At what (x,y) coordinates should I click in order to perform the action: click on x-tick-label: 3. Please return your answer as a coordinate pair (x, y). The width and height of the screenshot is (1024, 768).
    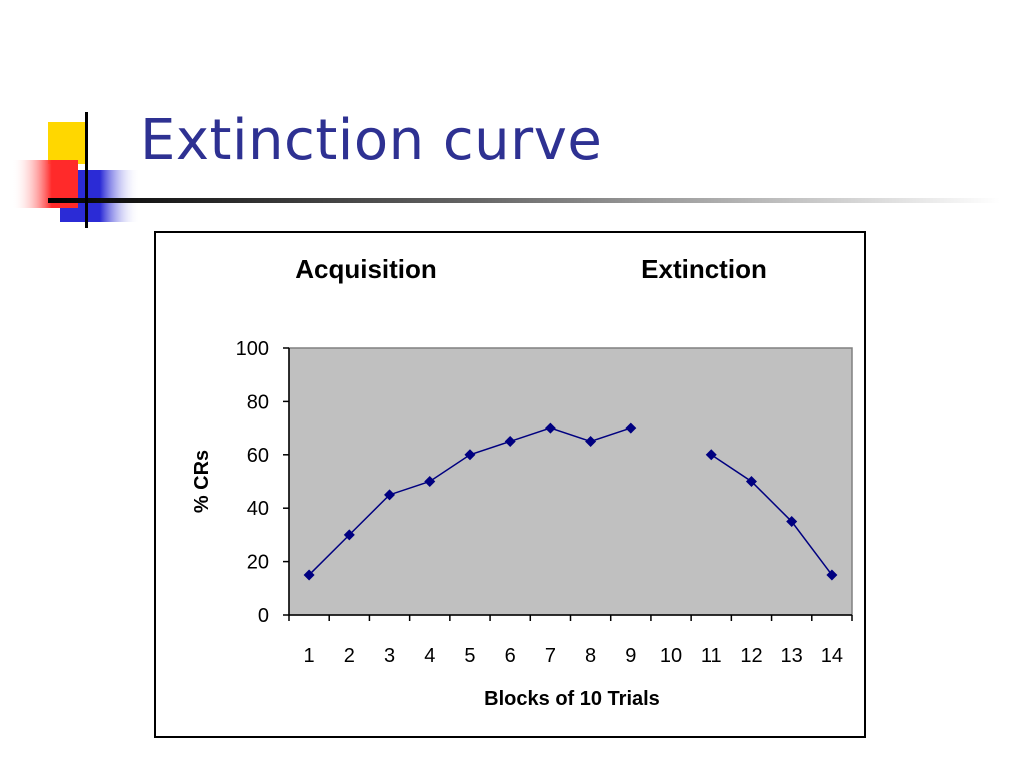
    Looking at the image, I should click on (389, 656).